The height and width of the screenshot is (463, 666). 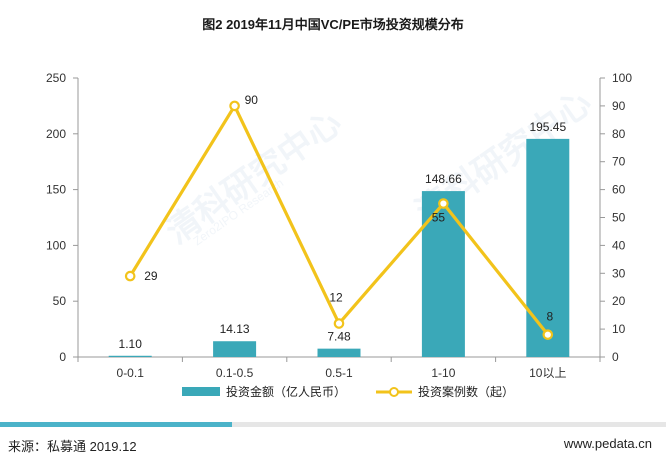 What do you see at coordinates (131, 344) in the screenshot?
I see `bar-data-label: 1.10` at bounding box center [131, 344].